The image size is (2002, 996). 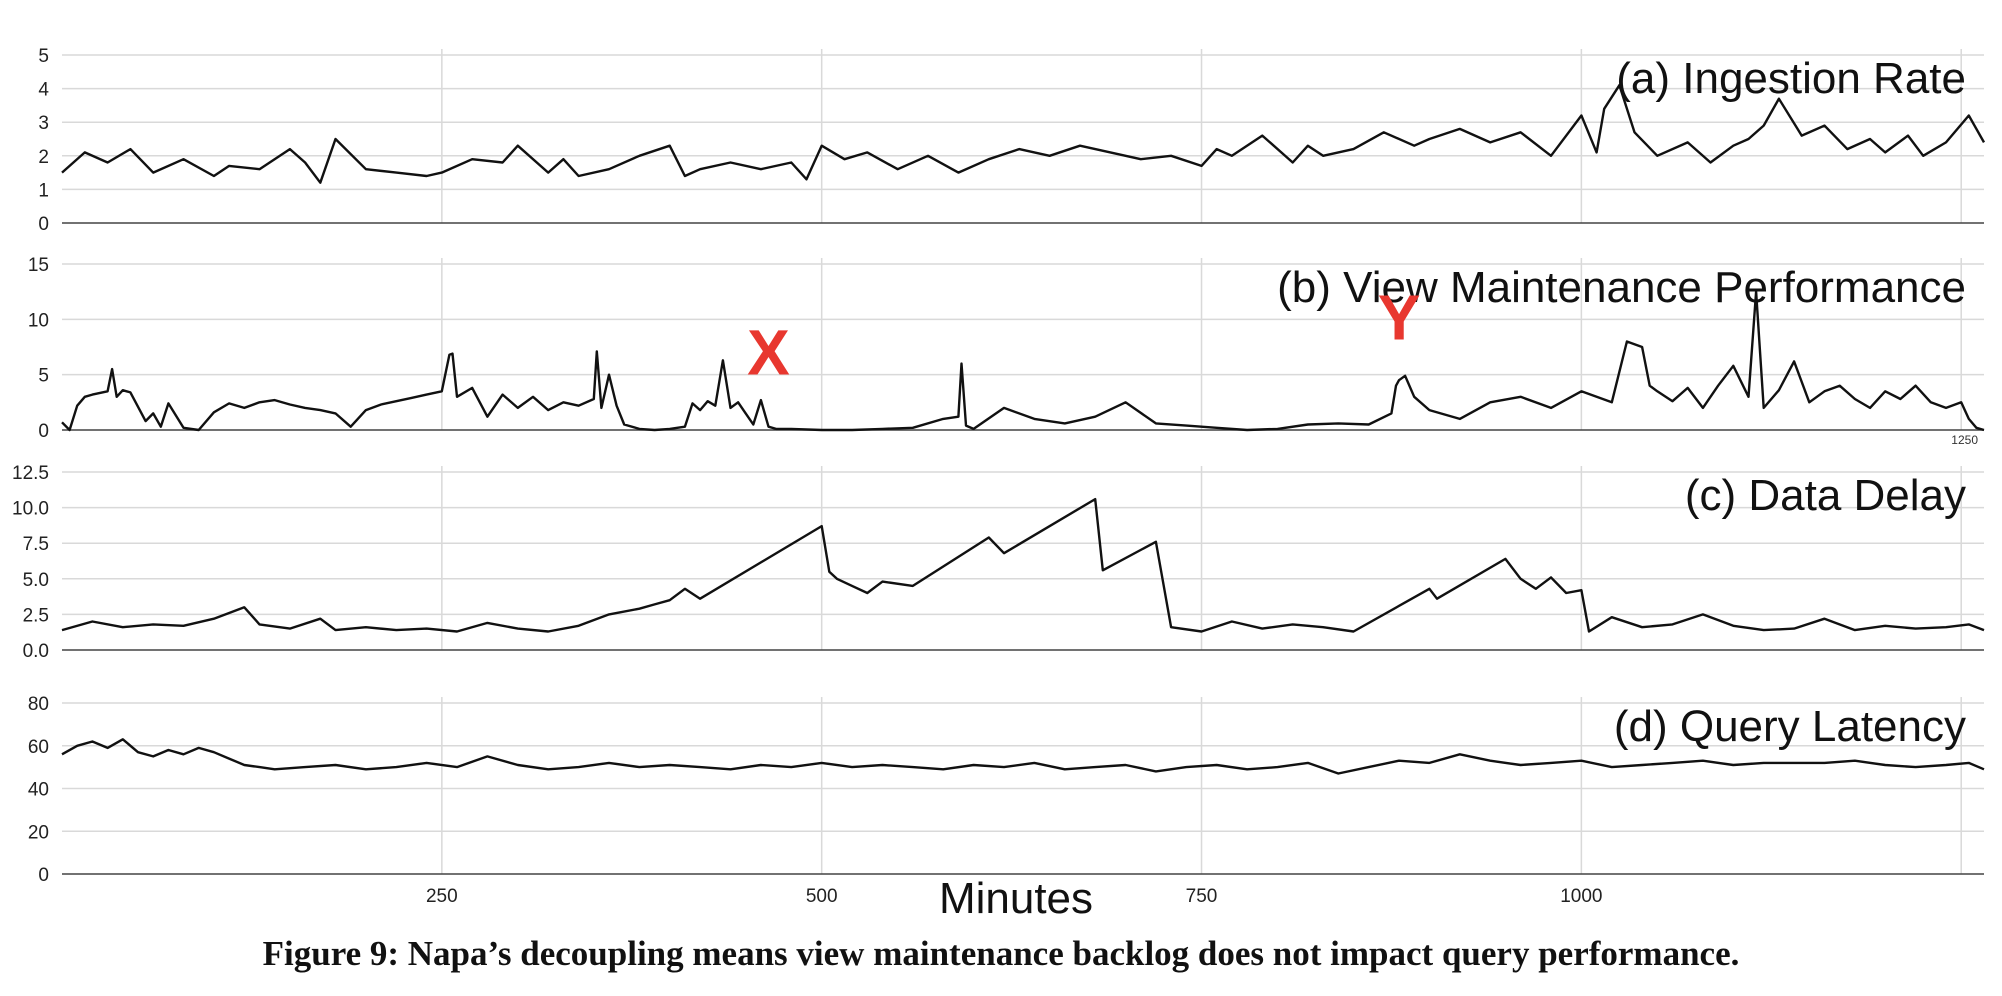 I want to click on marker-x: X, so click(x=768, y=353).